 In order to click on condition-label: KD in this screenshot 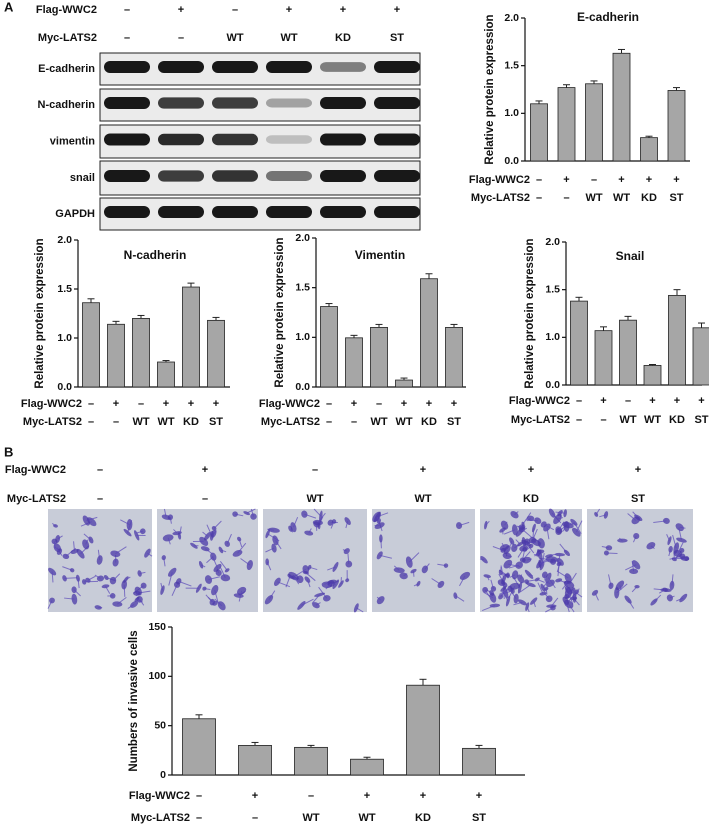, I will do `click(649, 198)`.